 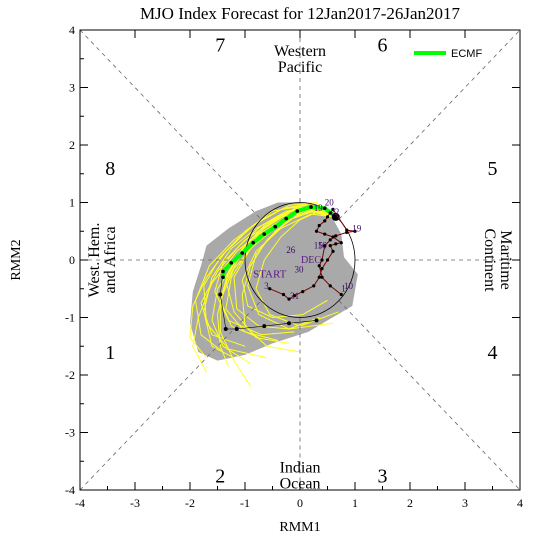 What do you see at coordinates (300, 503) in the screenshot?
I see `x-tick-label-0: 0` at bounding box center [300, 503].